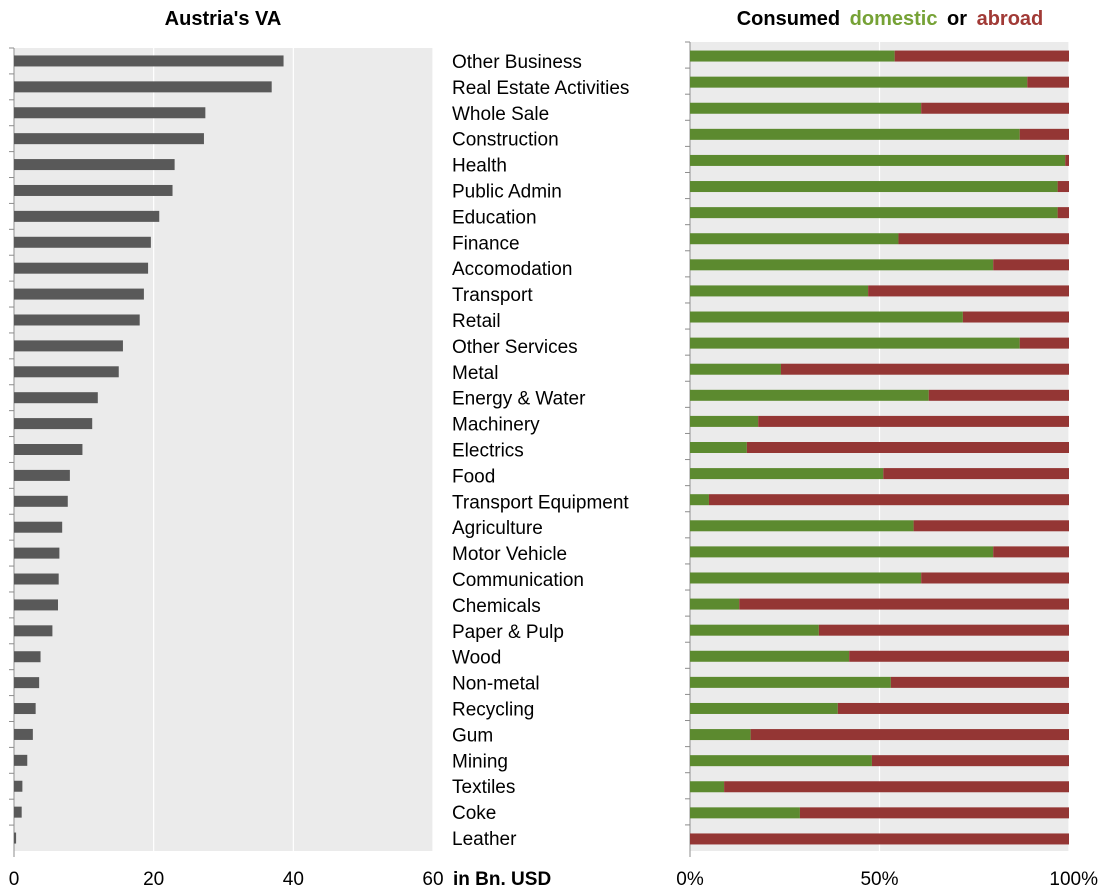 This screenshot has height=890, width=1101. I want to click on left-x-tick-label: 20, so click(153, 879).